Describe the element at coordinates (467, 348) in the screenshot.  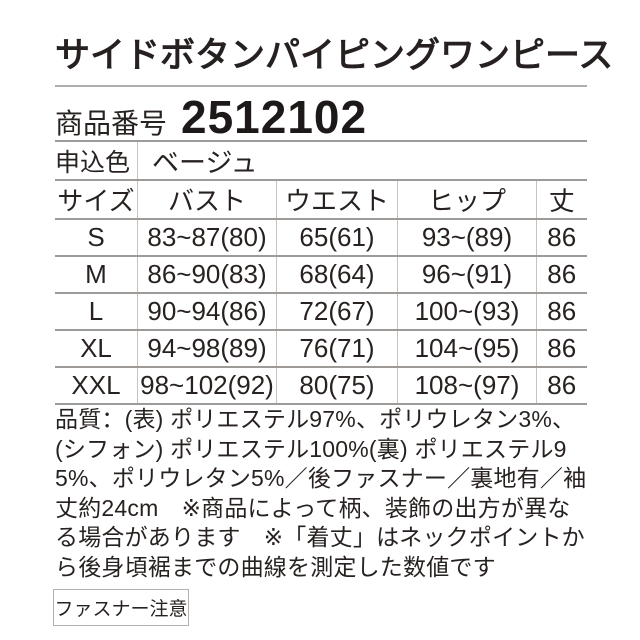
I see `hip-cell: 104~(95)` at that location.